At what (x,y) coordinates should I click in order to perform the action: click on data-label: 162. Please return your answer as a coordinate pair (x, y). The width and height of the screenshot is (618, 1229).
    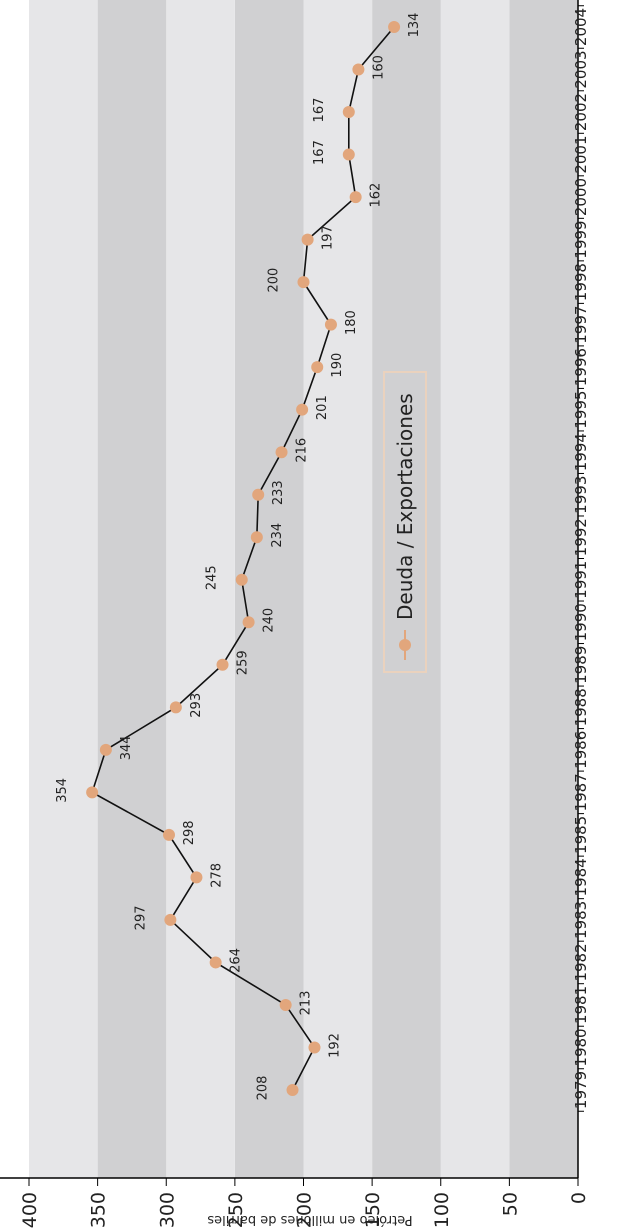
    Looking at the image, I should click on (376, 195).